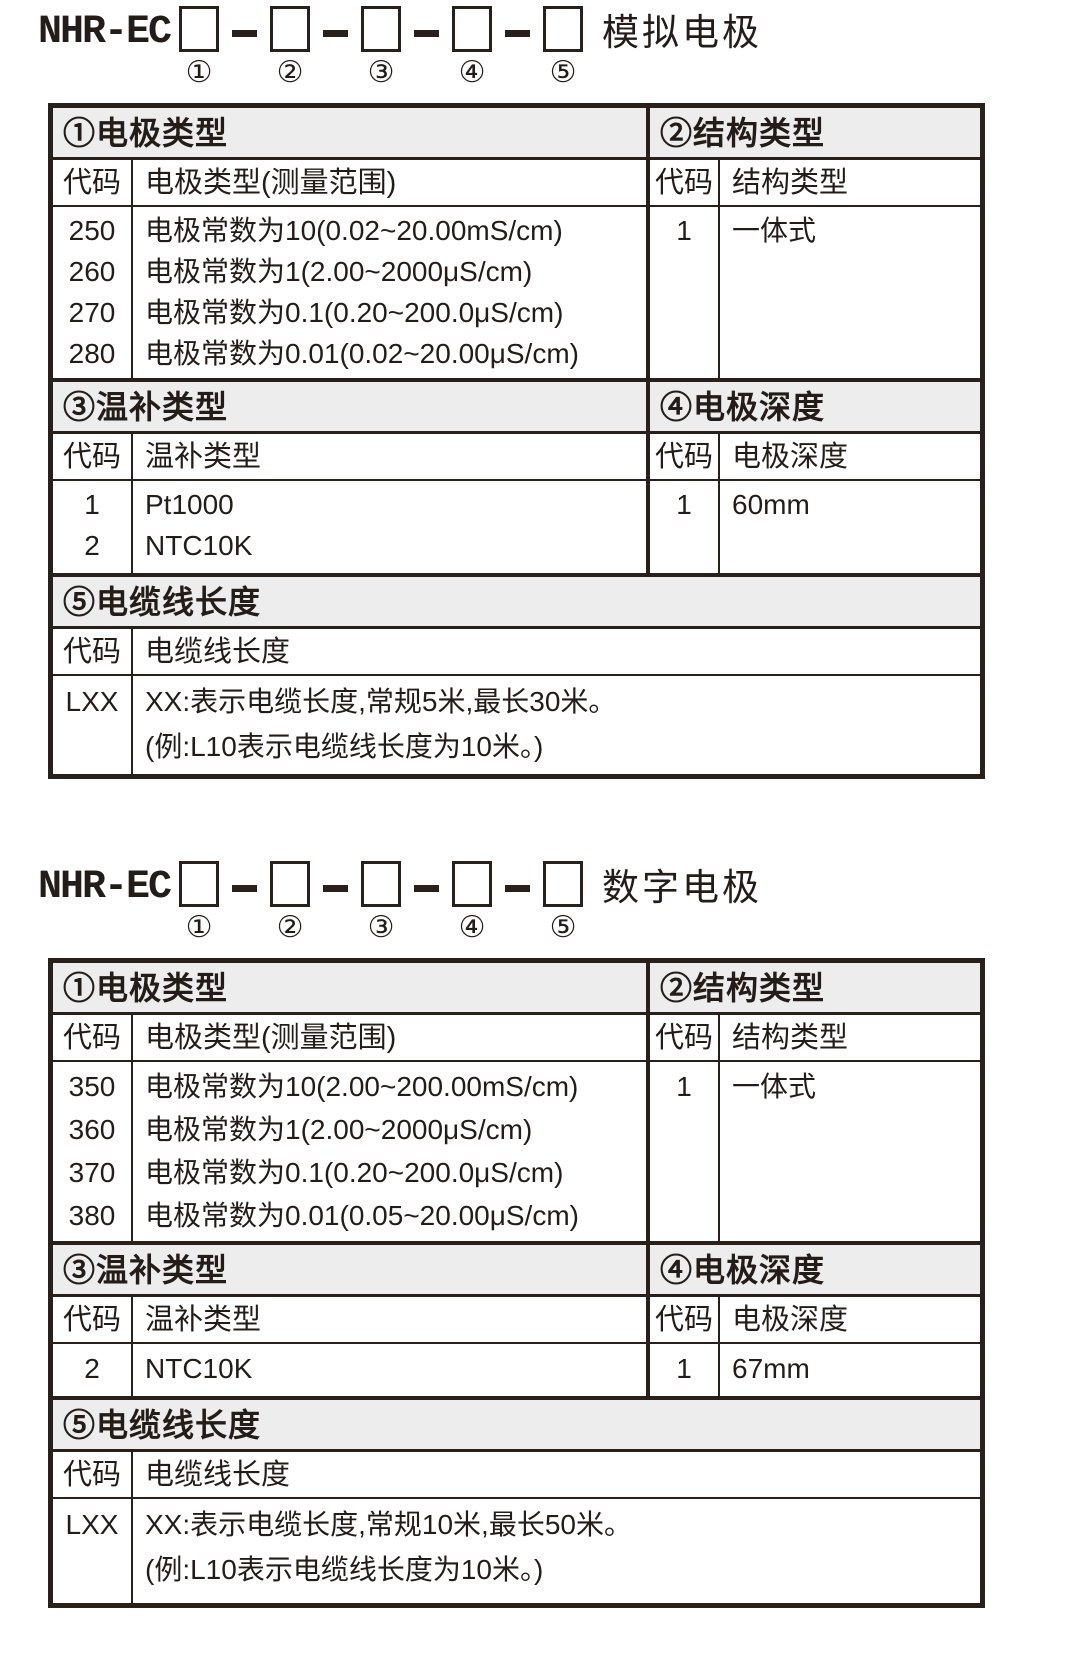 The image size is (1080, 1662). Describe the element at coordinates (472, 927) in the screenshot. I see `circled-number: ④` at that location.